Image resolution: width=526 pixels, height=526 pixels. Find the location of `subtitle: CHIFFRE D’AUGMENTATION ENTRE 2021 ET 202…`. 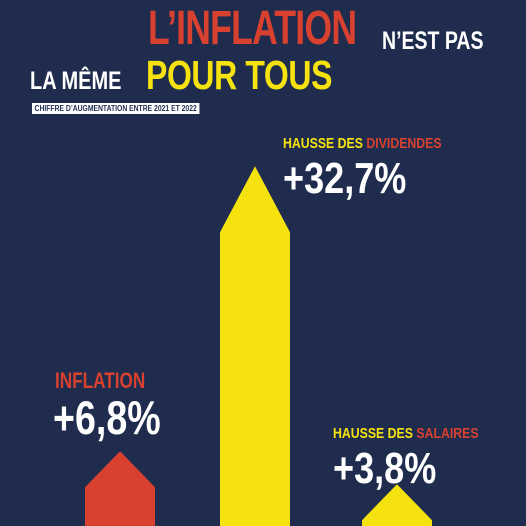

subtitle: CHIFFRE D’AUGMENTATION ENTRE 2021 ET 202… is located at coordinates (116, 108).